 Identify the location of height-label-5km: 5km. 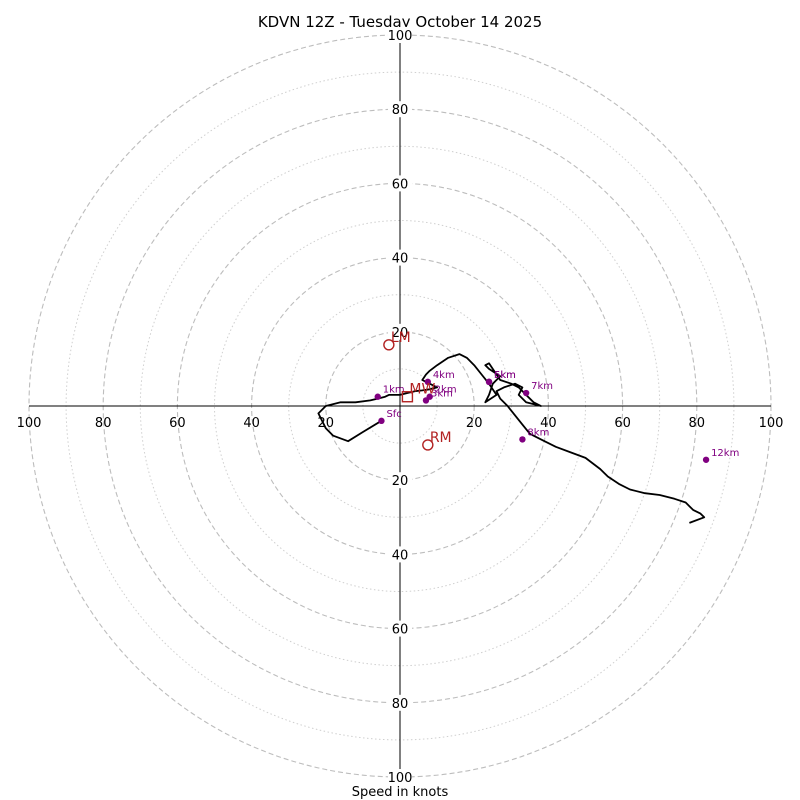
(505, 375).